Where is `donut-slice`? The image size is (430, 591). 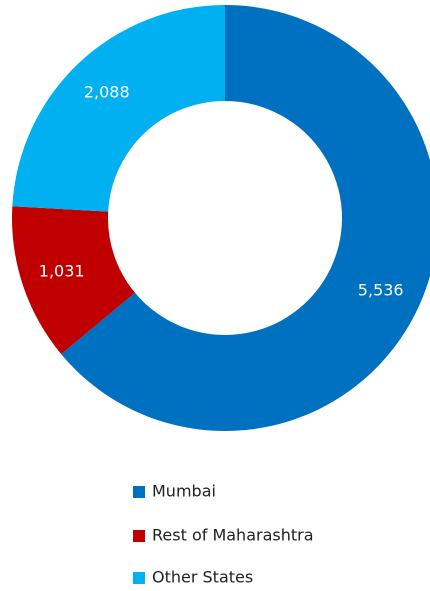
donut-slice is located at coordinates (73, 280).